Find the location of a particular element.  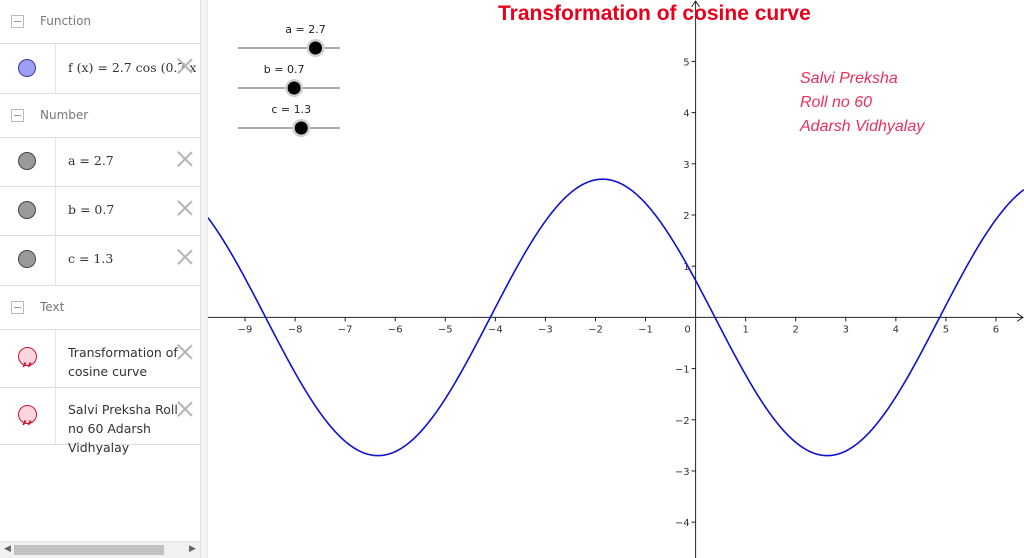

category-label: Function is located at coordinates (66, 21).